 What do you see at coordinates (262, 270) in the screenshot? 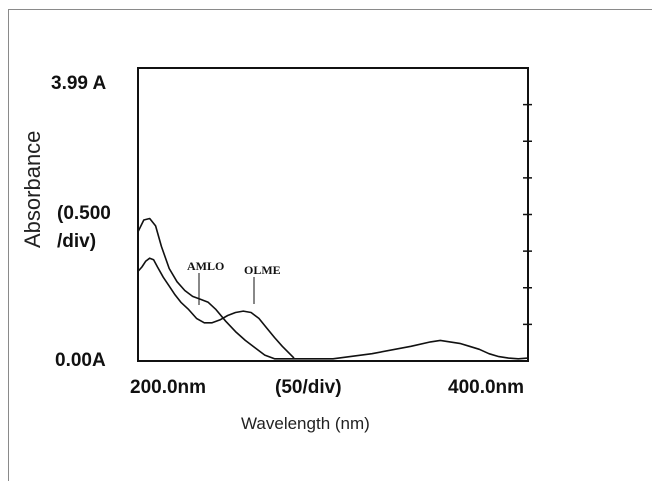
I see `series-label-olme: OLME` at bounding box center [262, 270].